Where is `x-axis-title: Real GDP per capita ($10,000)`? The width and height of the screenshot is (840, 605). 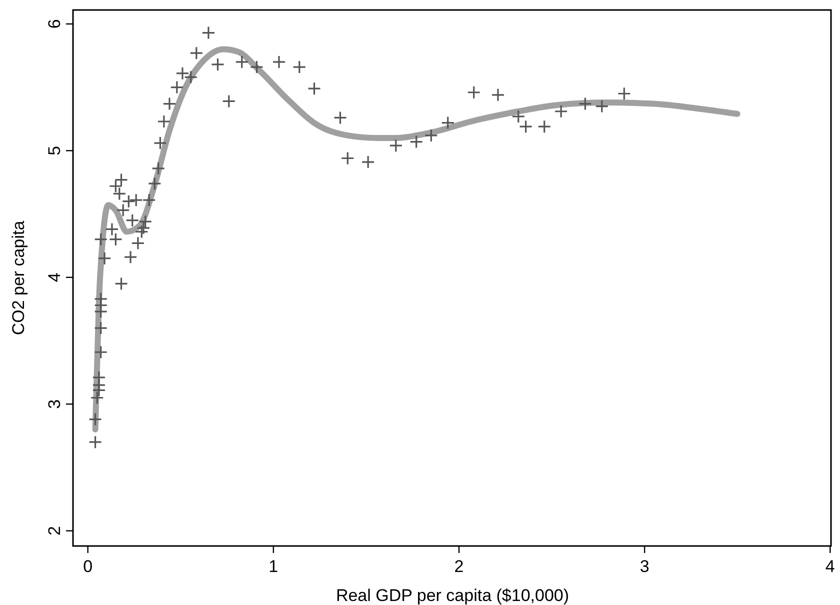 x-axis-title: Real GDP per capita ($10,000) is located at coordinates (453, 595).